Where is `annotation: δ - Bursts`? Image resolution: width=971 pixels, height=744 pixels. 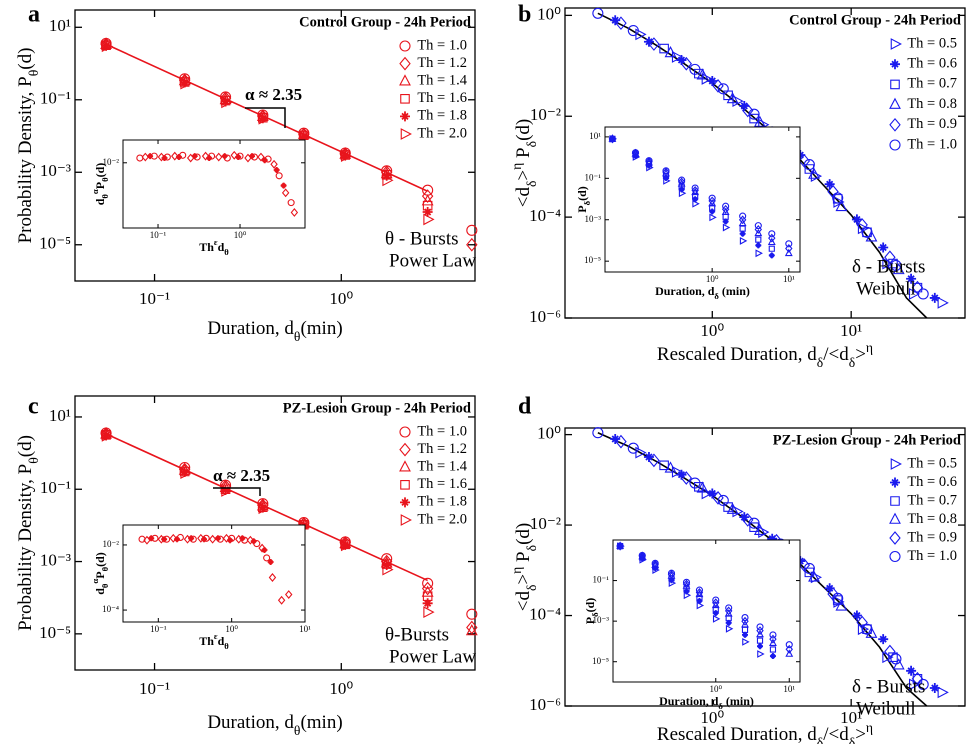 annotation: δ - Bursts is located at coordinates (888, 266).